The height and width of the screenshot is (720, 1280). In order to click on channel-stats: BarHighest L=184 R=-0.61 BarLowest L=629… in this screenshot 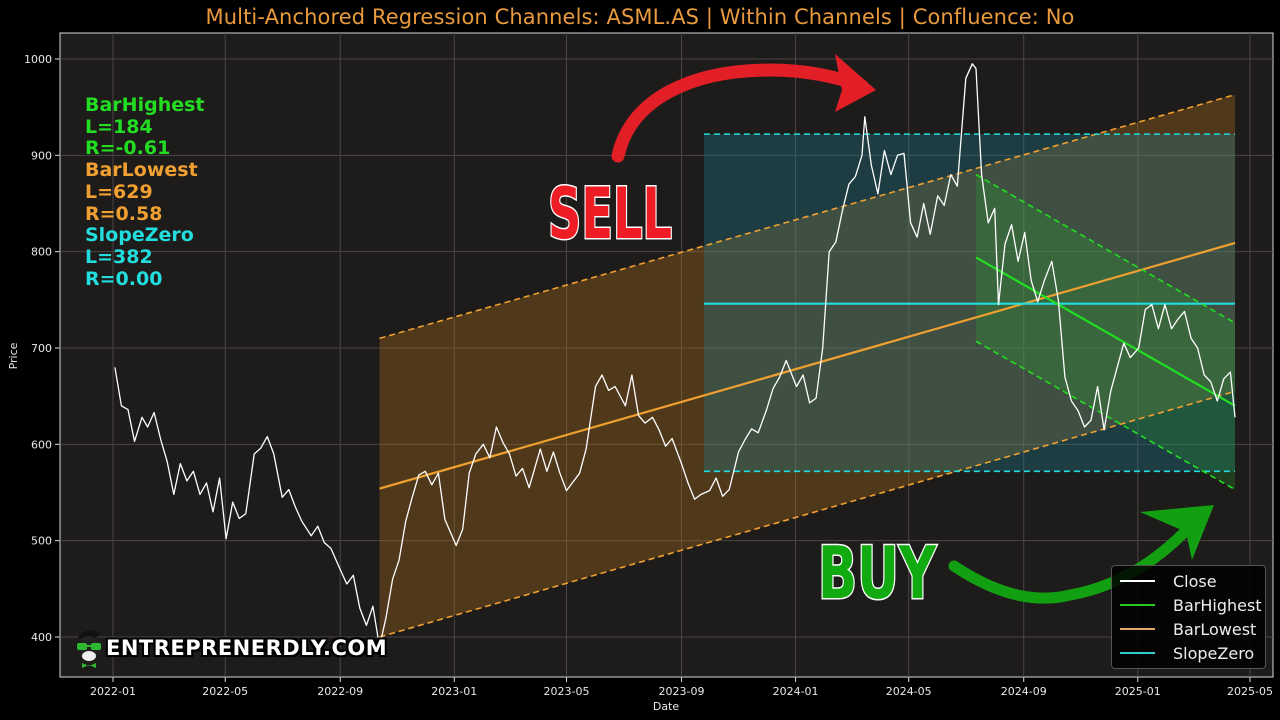, I will do `click(145, 192)`.